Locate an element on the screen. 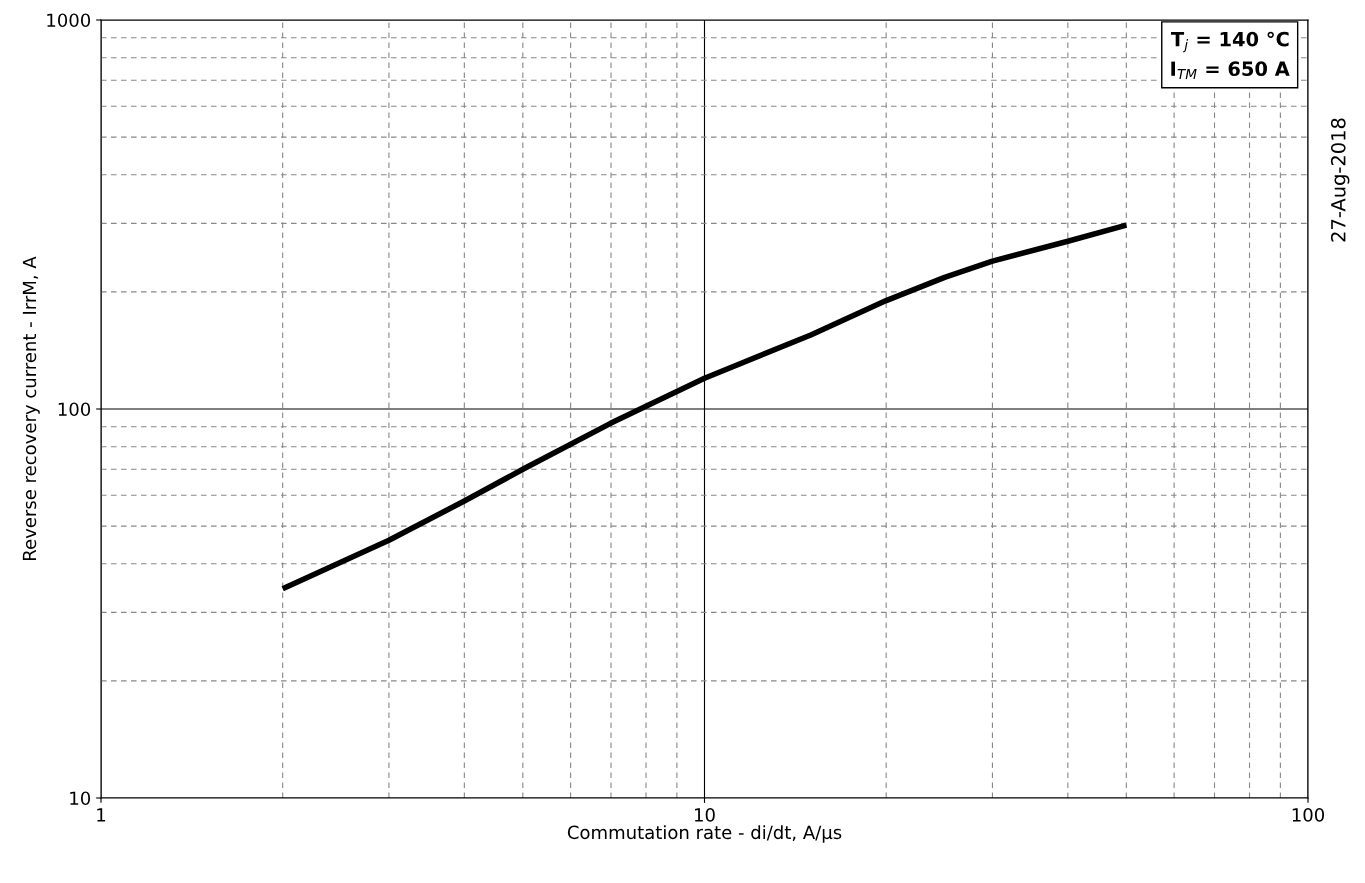 The image size is (1365, 883). y-tick-label: 1000 is located at coordinates (69, 20).